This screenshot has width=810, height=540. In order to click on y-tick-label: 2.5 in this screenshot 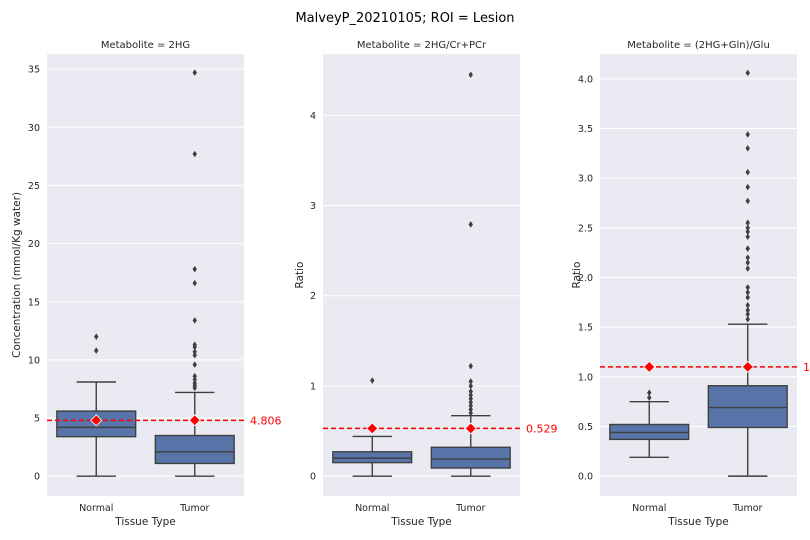, I will do `click(585, 228)`.